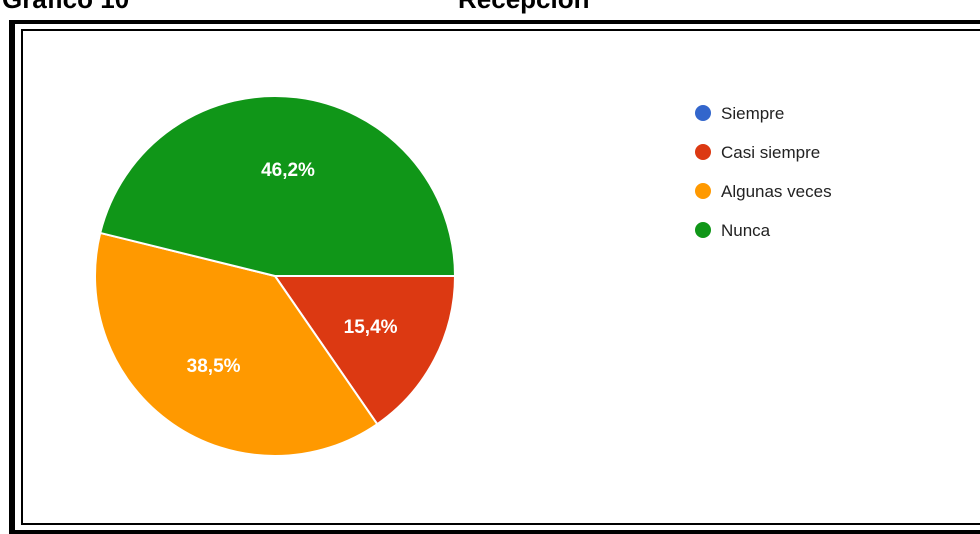  I want to click on legend: Siempre Casi siempre Algunas veces Nunca, so click(763, 172).